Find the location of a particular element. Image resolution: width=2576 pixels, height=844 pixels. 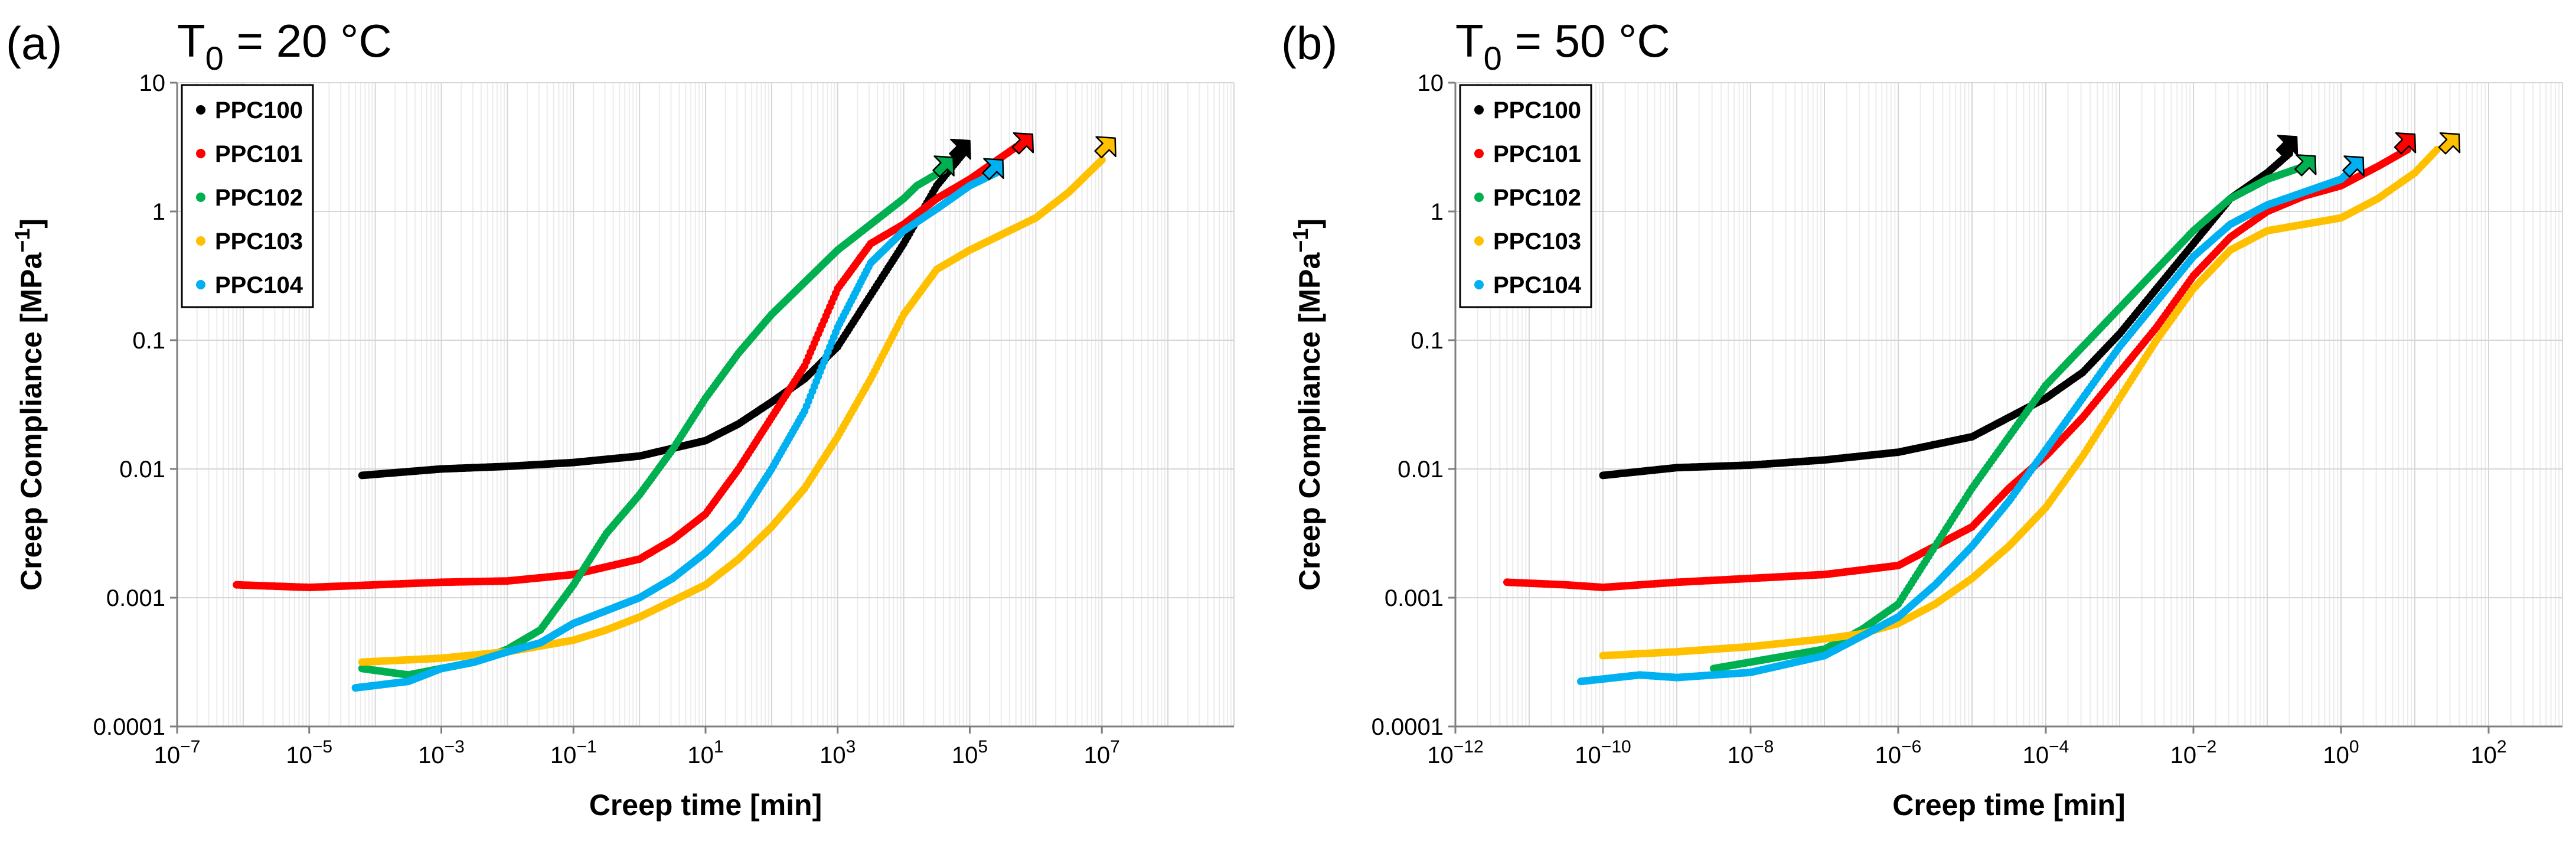

panel-title: T0 = 20 °C is located at coordinates (284, 46).